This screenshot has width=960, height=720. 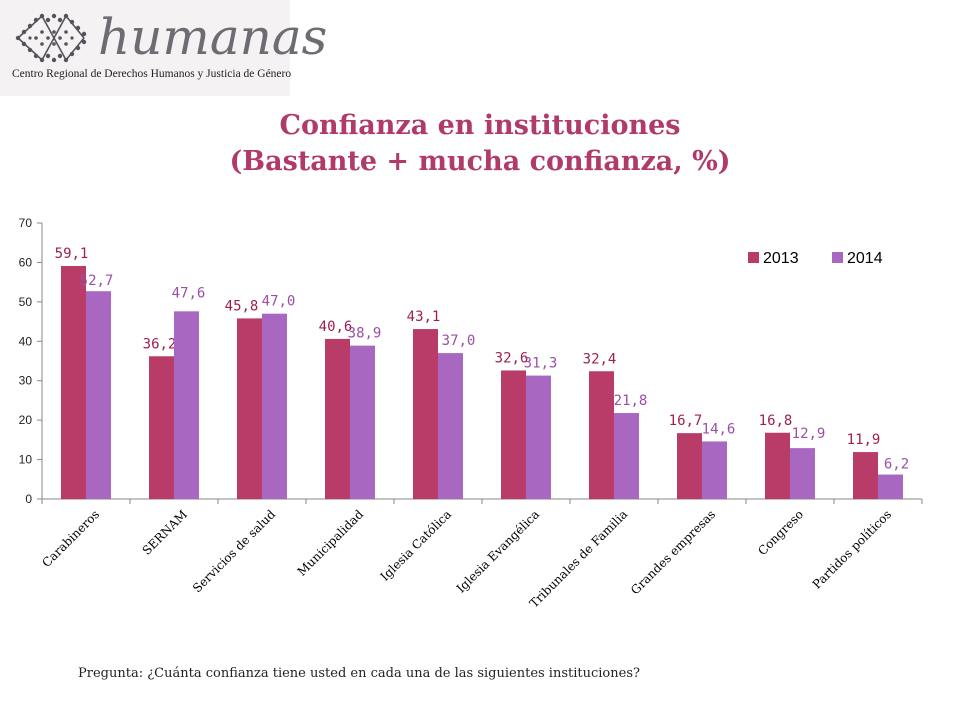 What do you see at coordinates (480, 125) in the screenshot?
I see `title-line-1: Confianza en instituciones` at bounding box center [480, 125].